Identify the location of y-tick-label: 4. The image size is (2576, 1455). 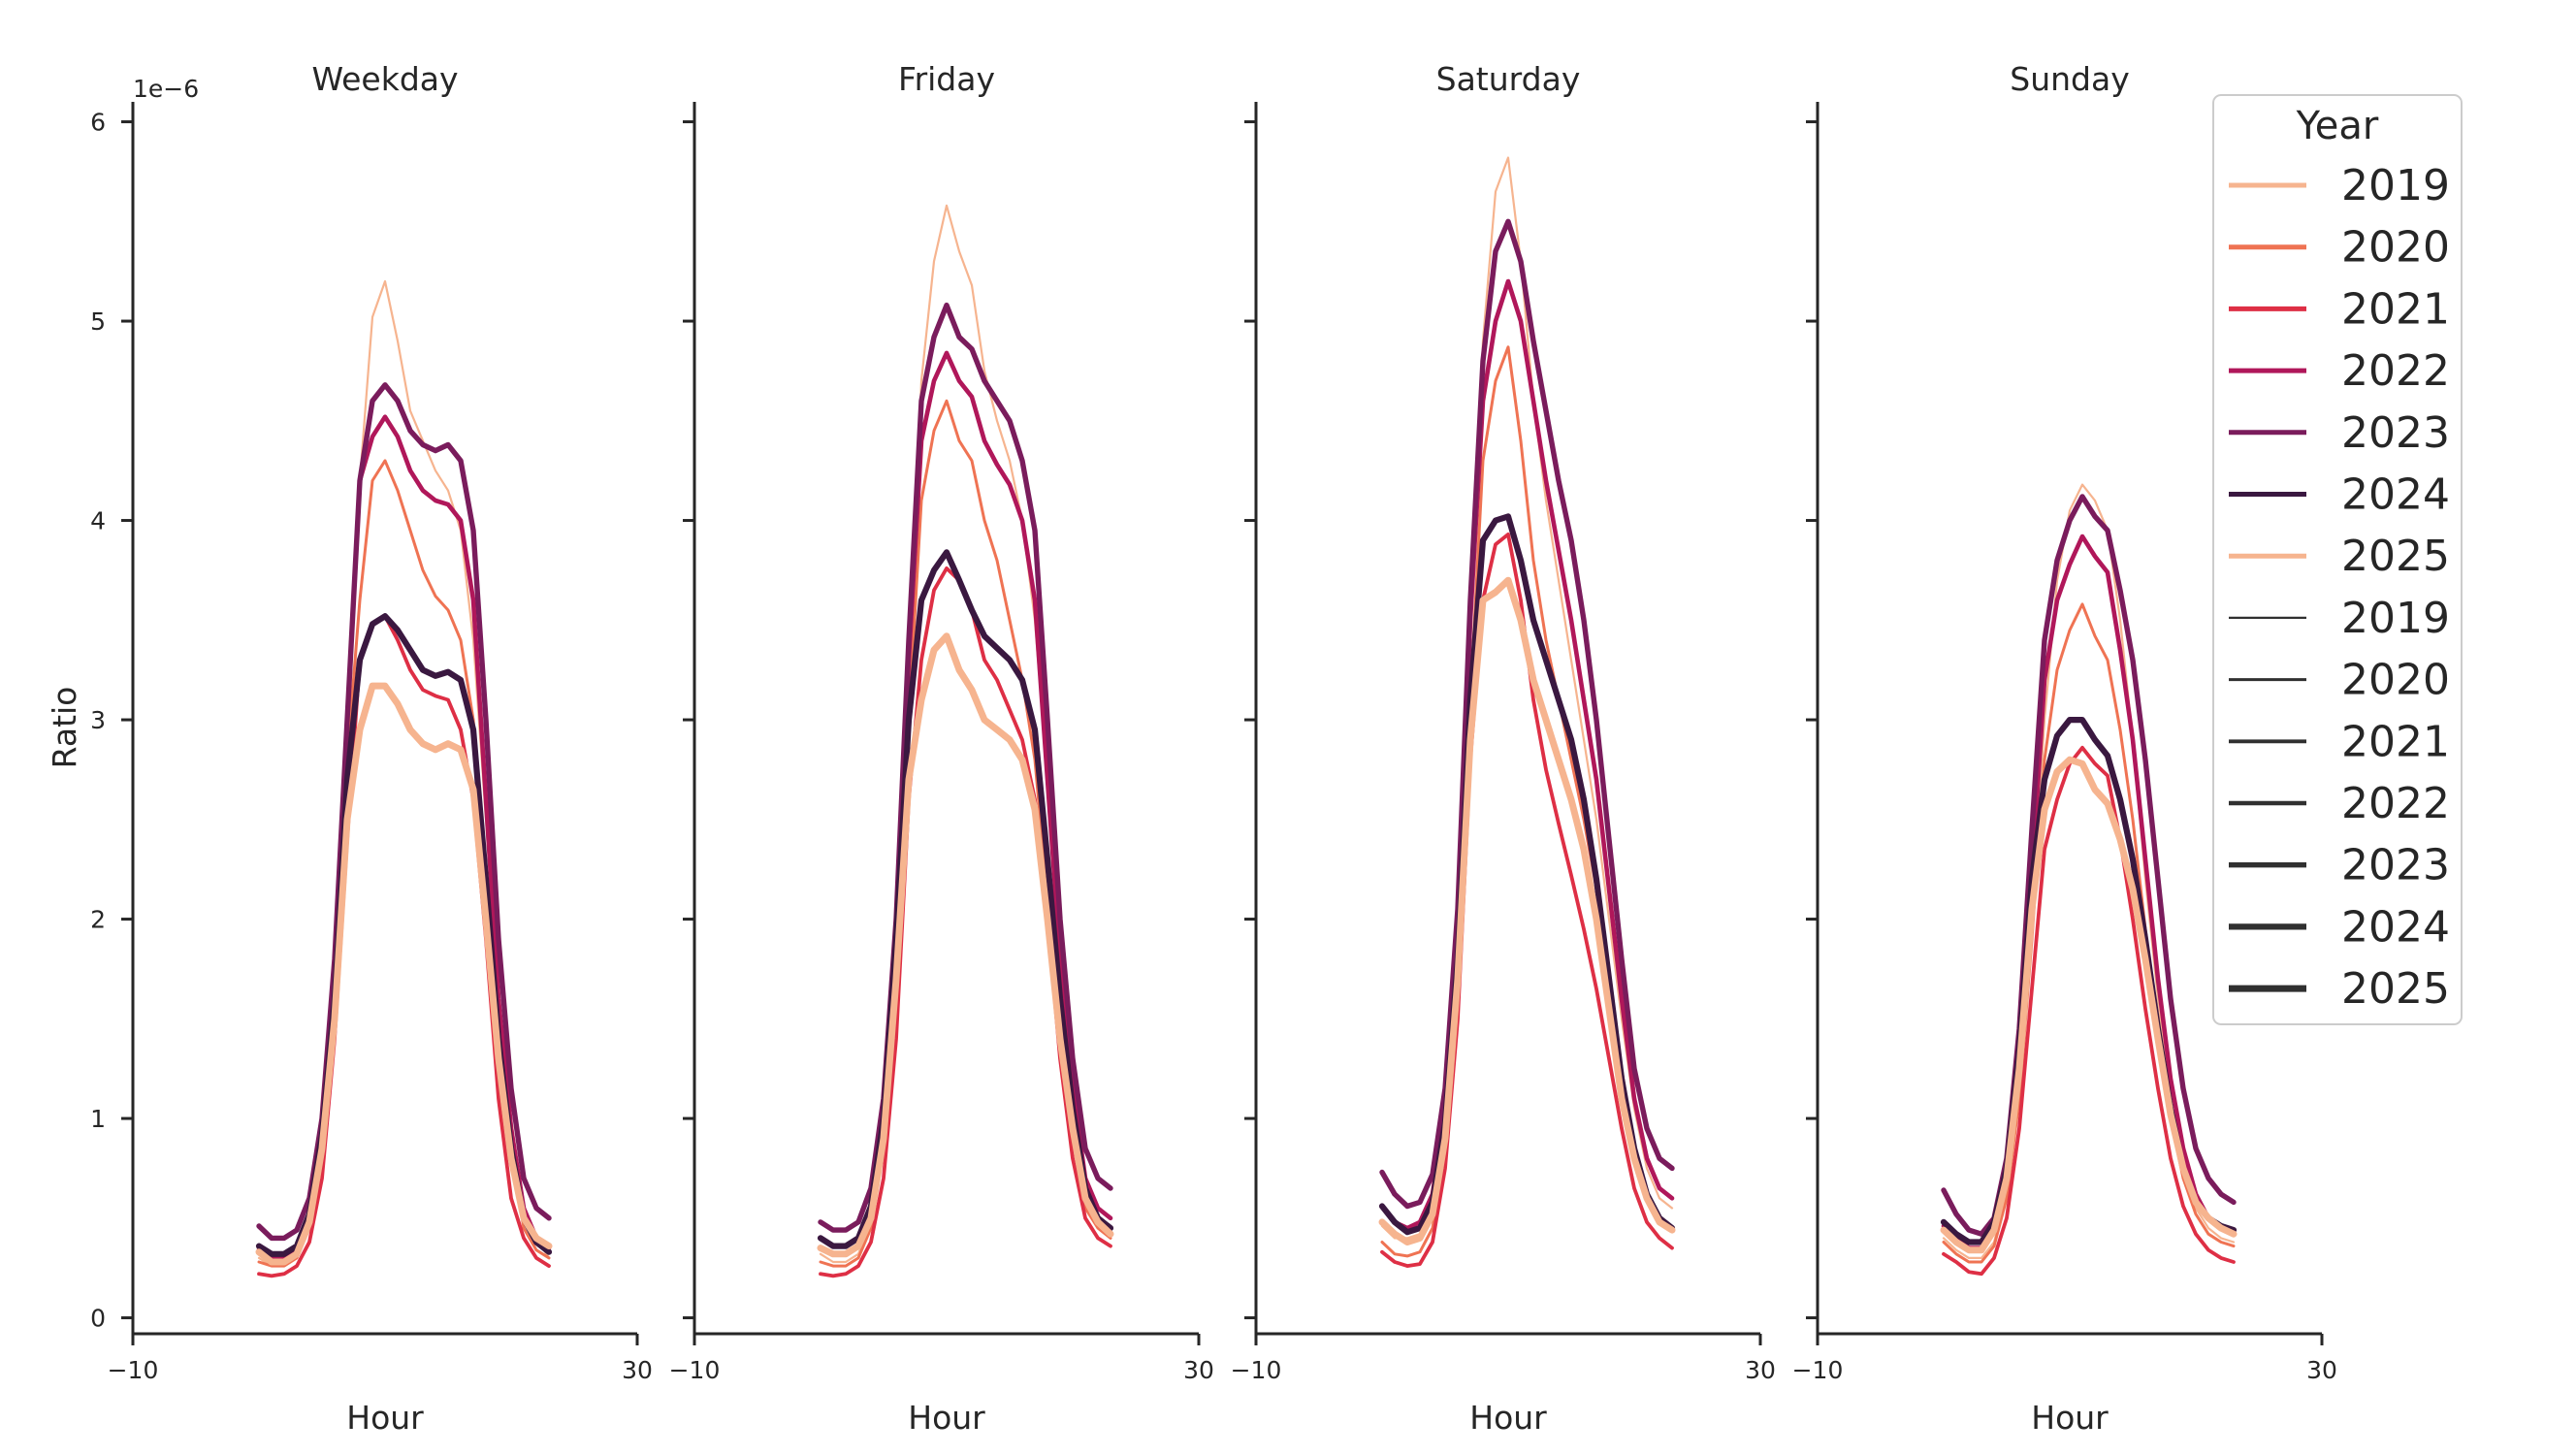
(98, 521).